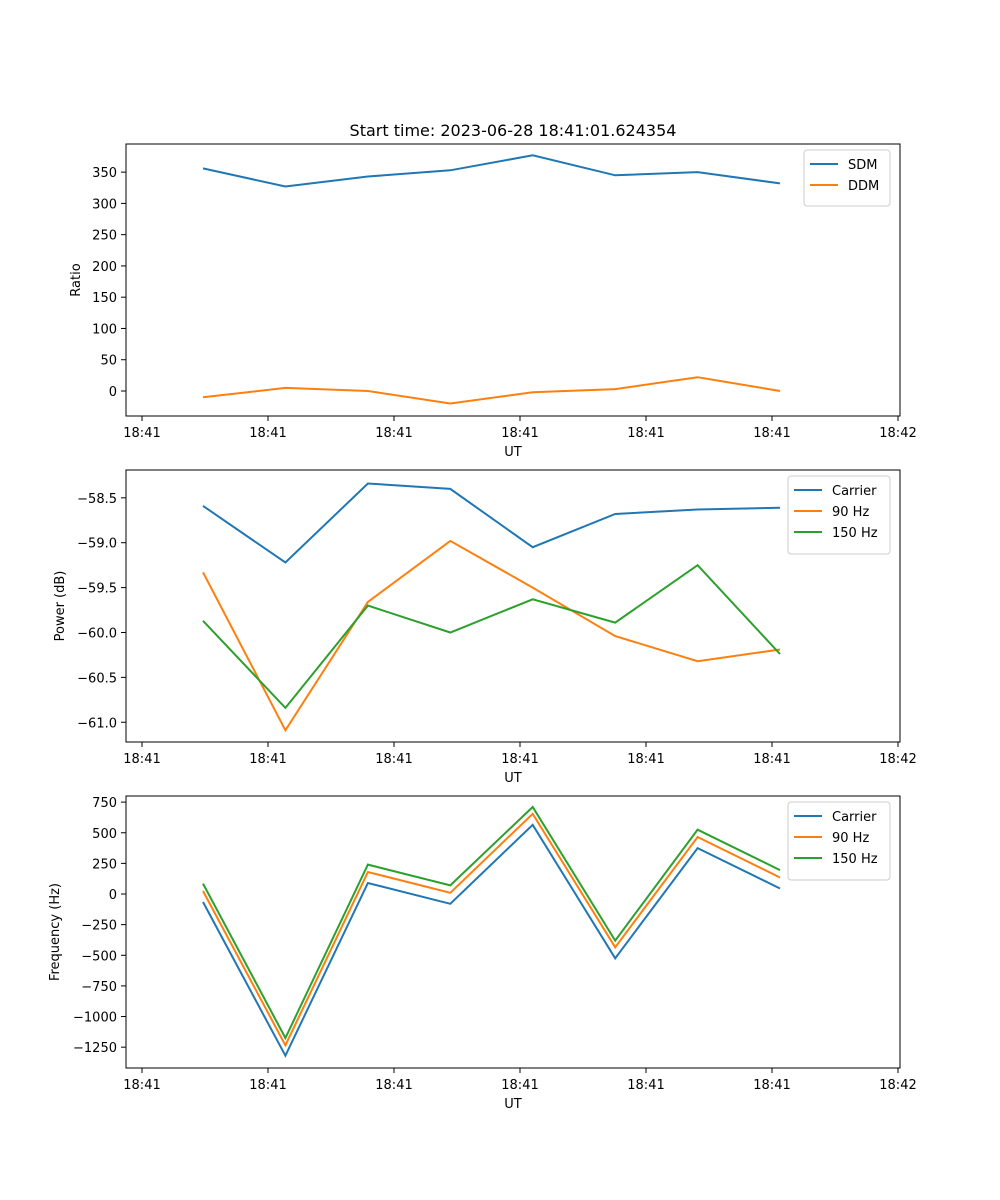 Image resolution: width=1000 pixels, height=1200 pixels. I want to click on frequency-x-tick-label: 18:42, so click(897, 1085).